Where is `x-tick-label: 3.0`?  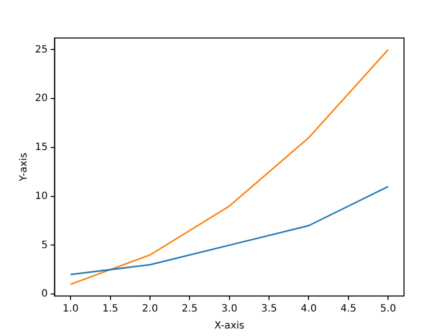 x-tick-label: 3.0 is located at coordinates (229, 309).